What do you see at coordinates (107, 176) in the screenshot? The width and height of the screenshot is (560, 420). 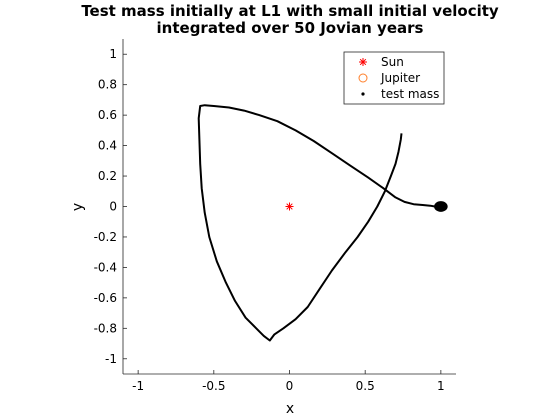 I see `y-tick-label: 0.2` at bounding box center [107, 176].